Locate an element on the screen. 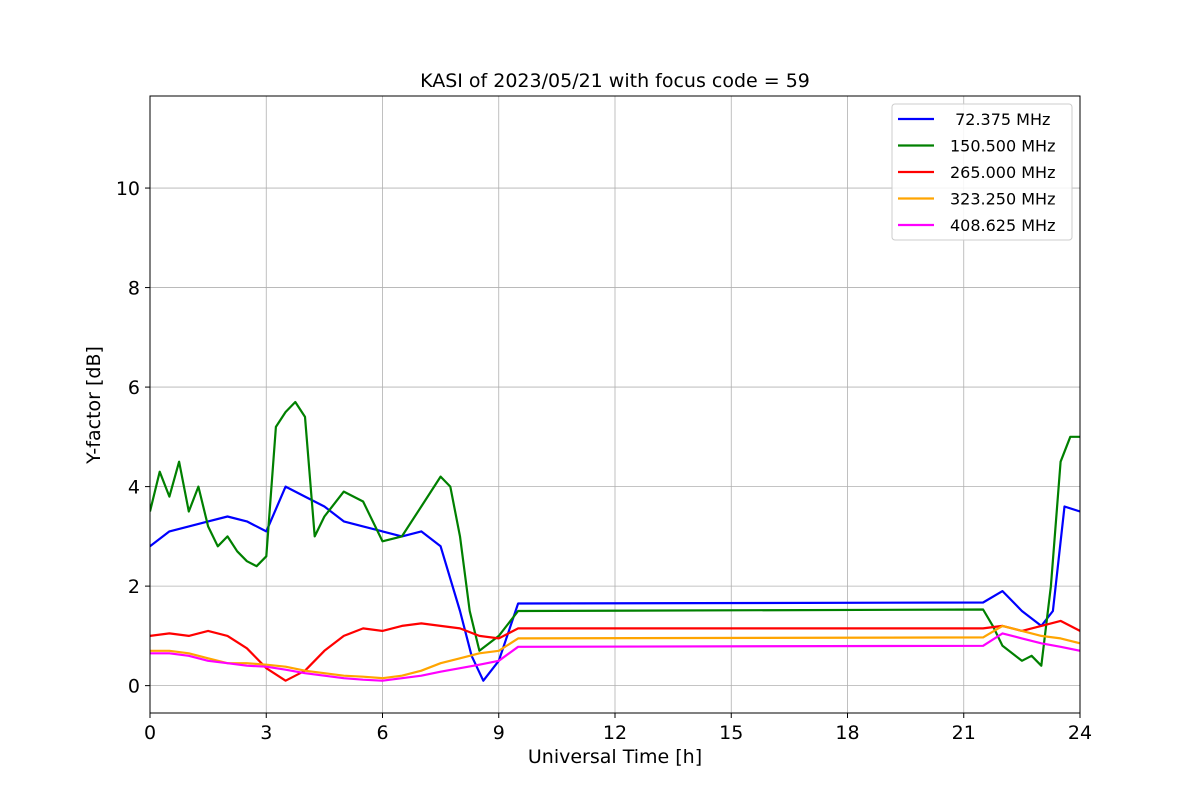 Image resolution: width=1200 pixels, height=800 pixels. legend-label-1: 150.500 MHz is located at coordinates (1002, 146).